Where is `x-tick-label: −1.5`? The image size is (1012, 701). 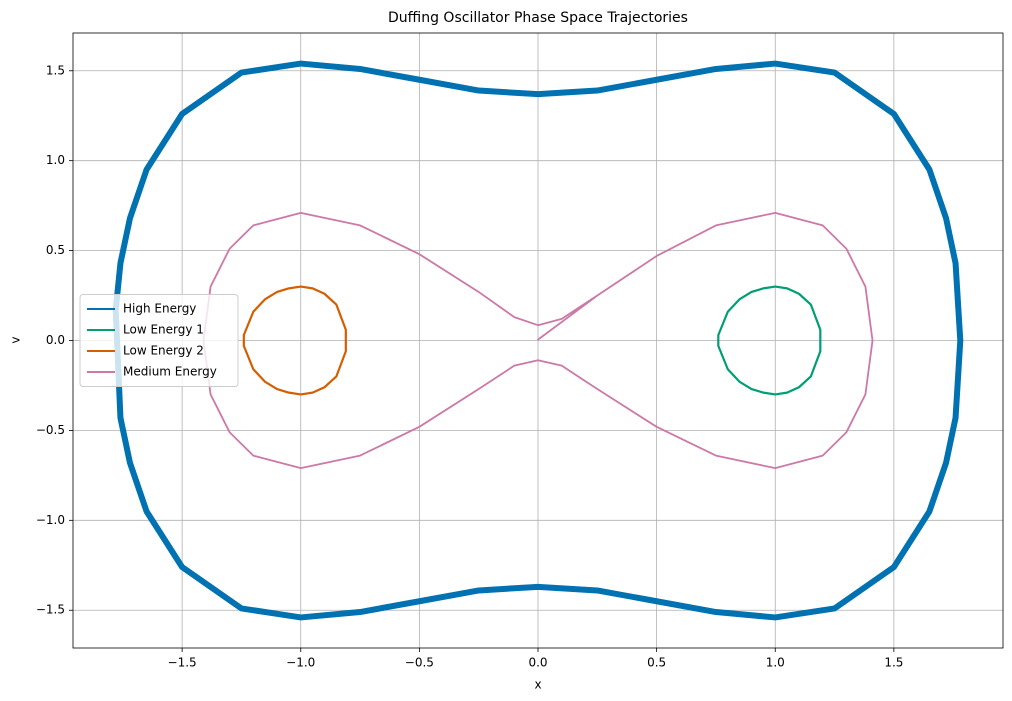 x-tick-label: −1.5 is located at coordinates (182, 663).